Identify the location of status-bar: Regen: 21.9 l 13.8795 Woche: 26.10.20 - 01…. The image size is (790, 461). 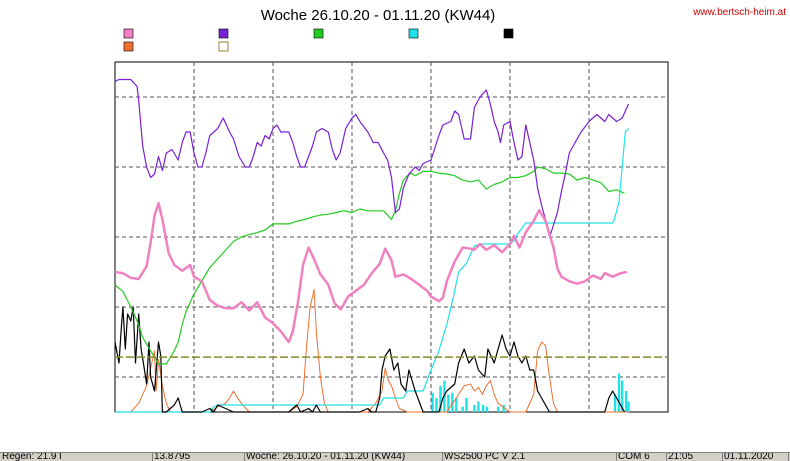
(395, 456).